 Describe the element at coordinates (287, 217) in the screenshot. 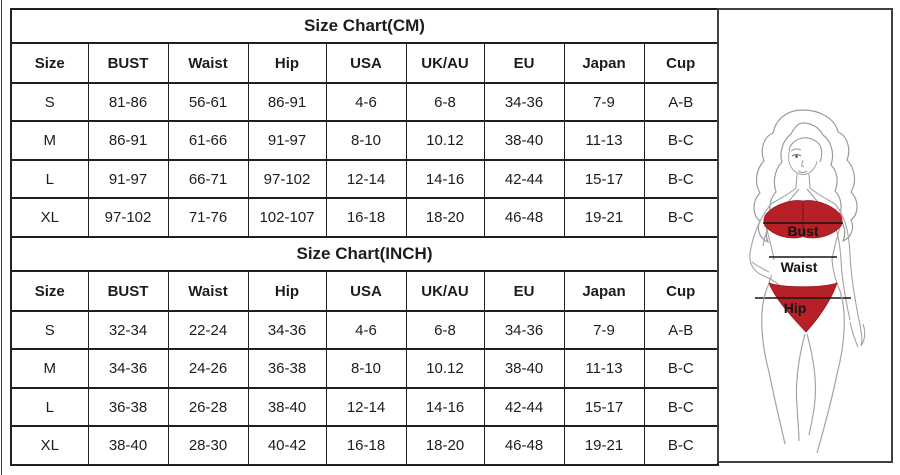

I see `table-cell: 102-107` at that location.